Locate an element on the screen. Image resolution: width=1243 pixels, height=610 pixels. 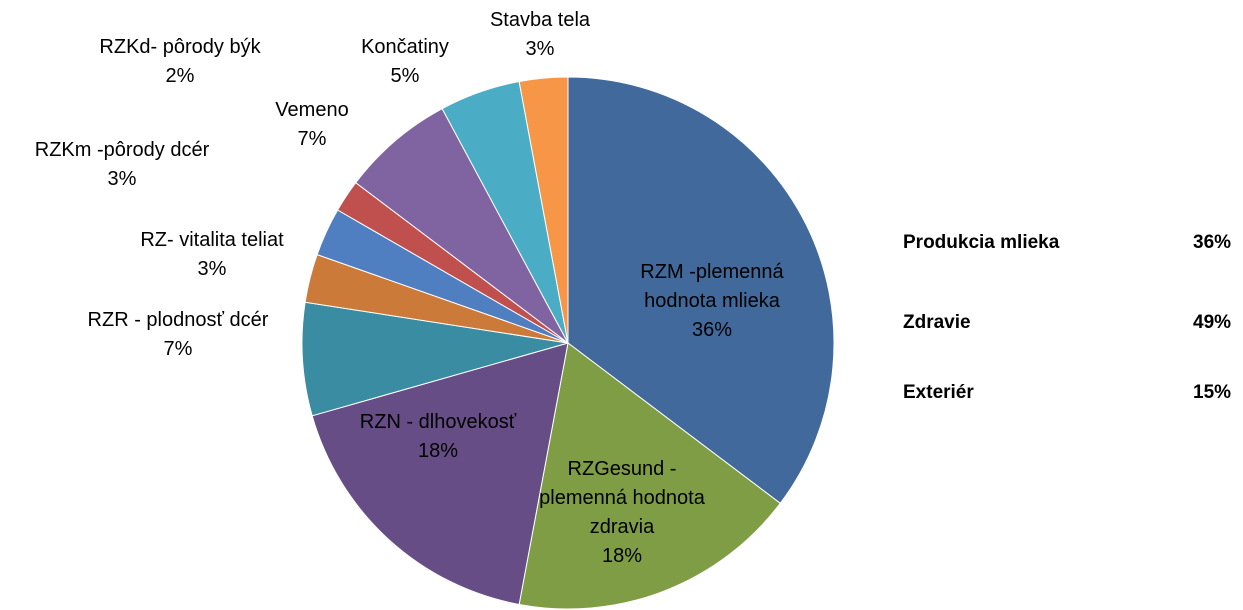
slice-label: RZ- vitalita teliat 3% is located at coordinates (212, 255).